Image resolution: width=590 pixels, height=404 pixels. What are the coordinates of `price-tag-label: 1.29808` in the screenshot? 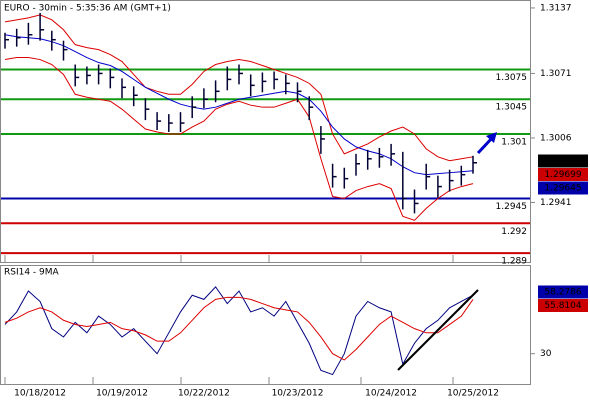 It's located at (562, 162).